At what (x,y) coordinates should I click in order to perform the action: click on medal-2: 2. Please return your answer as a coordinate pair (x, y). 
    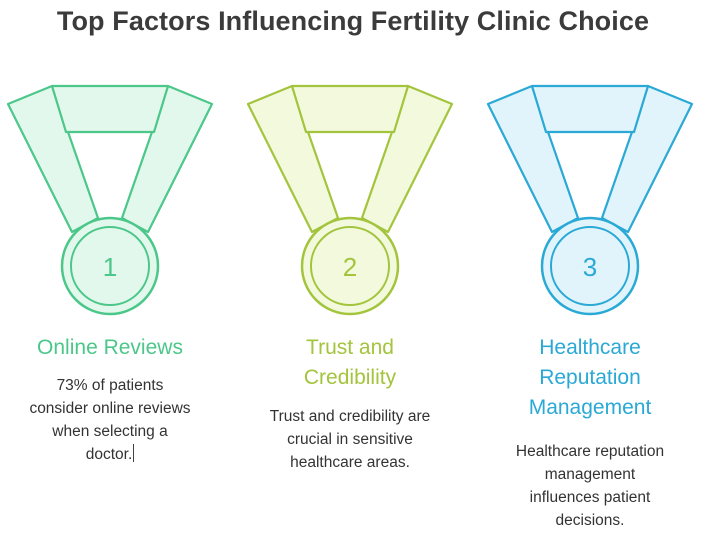
    Looking at the image, I should click on (350, 200).